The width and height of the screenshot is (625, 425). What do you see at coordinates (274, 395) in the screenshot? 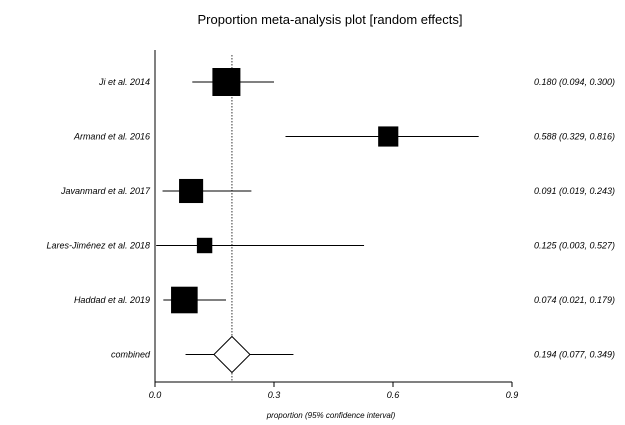
I see `x-tick-label: 0.3` at bounding box center [274, 395].